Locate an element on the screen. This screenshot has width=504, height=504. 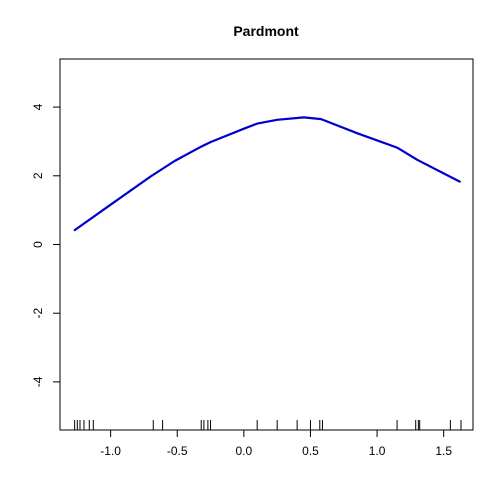
x-tick-label: 1.5 is located at coordinates (443, 451).